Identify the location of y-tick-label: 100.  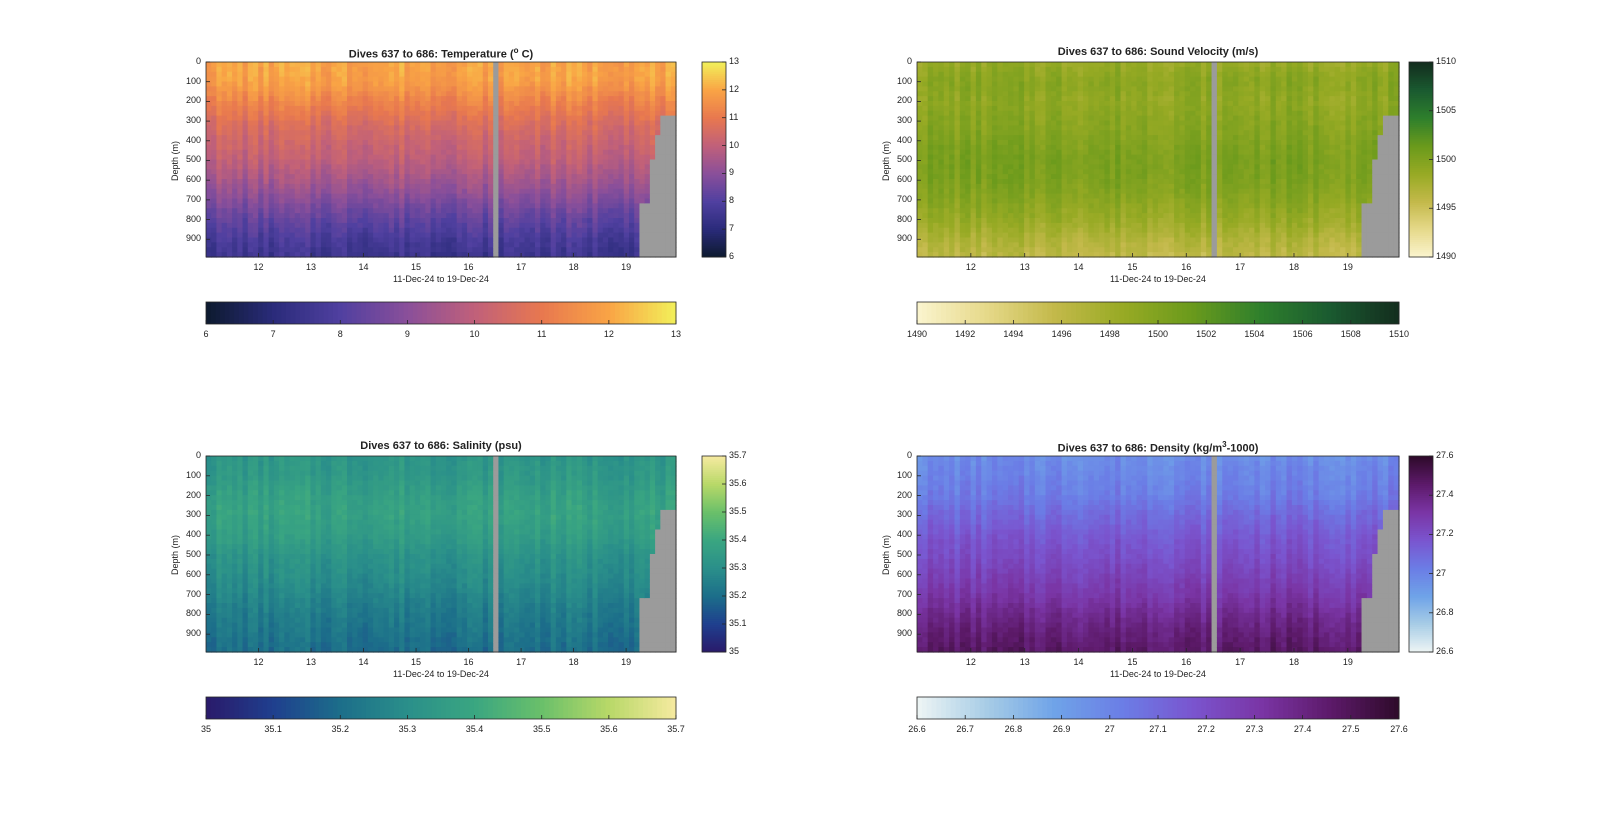
(193, 80).